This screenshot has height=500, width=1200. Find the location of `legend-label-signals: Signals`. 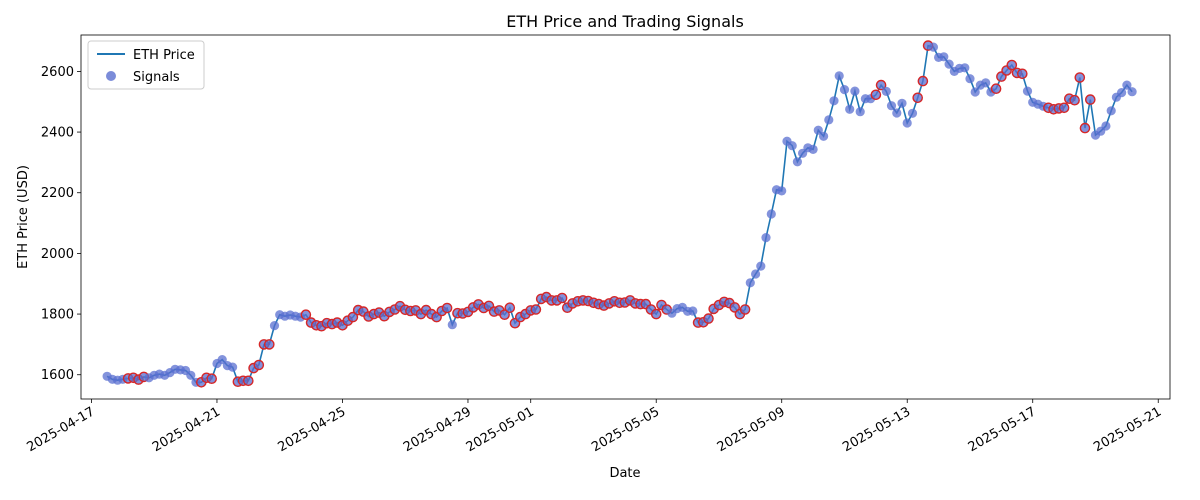

legend-label-signals: Signals is located at coordinates (156, 77).